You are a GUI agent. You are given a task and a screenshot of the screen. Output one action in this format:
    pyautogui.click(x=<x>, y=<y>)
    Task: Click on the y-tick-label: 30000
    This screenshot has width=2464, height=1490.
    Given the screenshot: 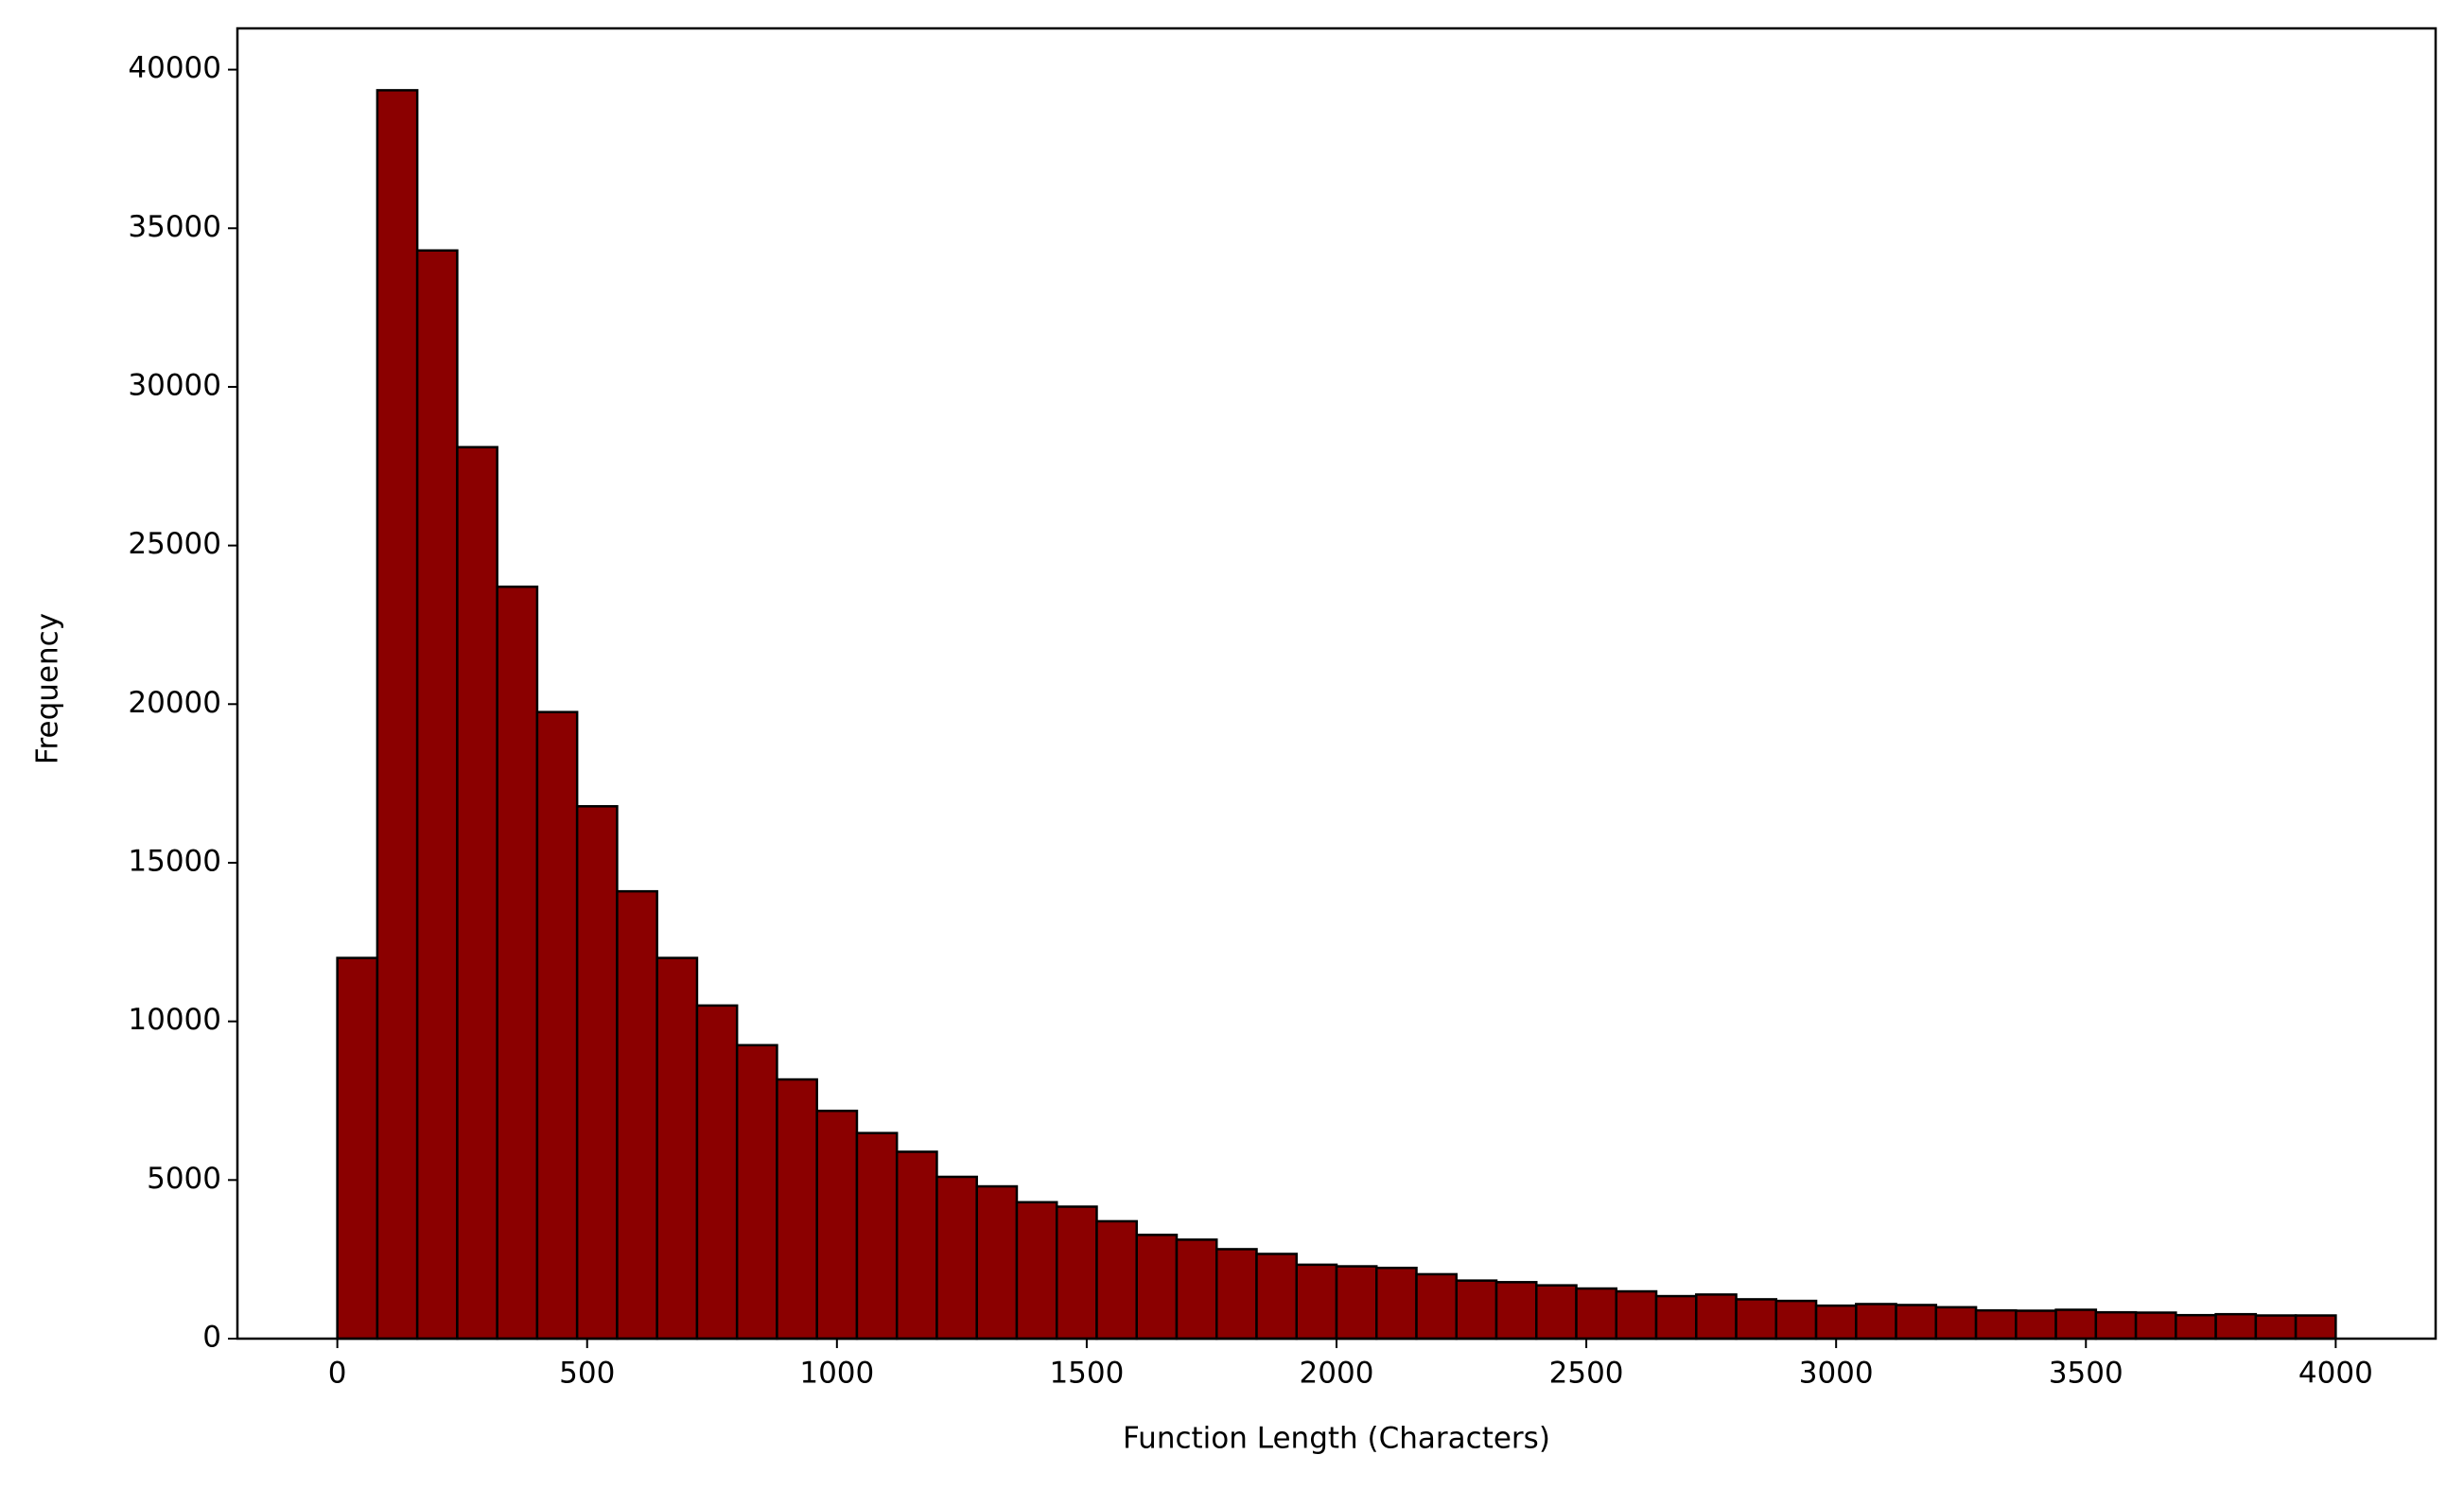 What is the action you would take?
    pyautogui.click(x=174, y=385)
    